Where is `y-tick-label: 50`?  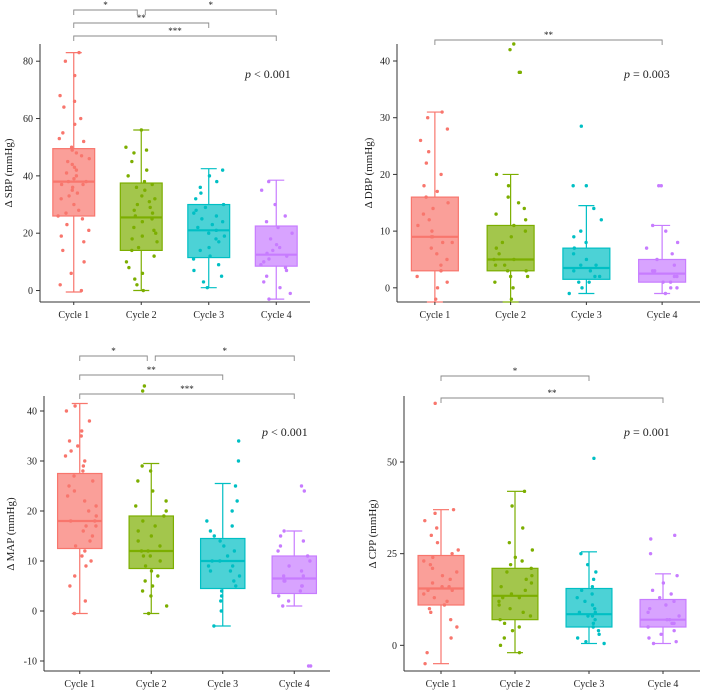 y-tick-label: 50 is located at coordinates (392, 463).